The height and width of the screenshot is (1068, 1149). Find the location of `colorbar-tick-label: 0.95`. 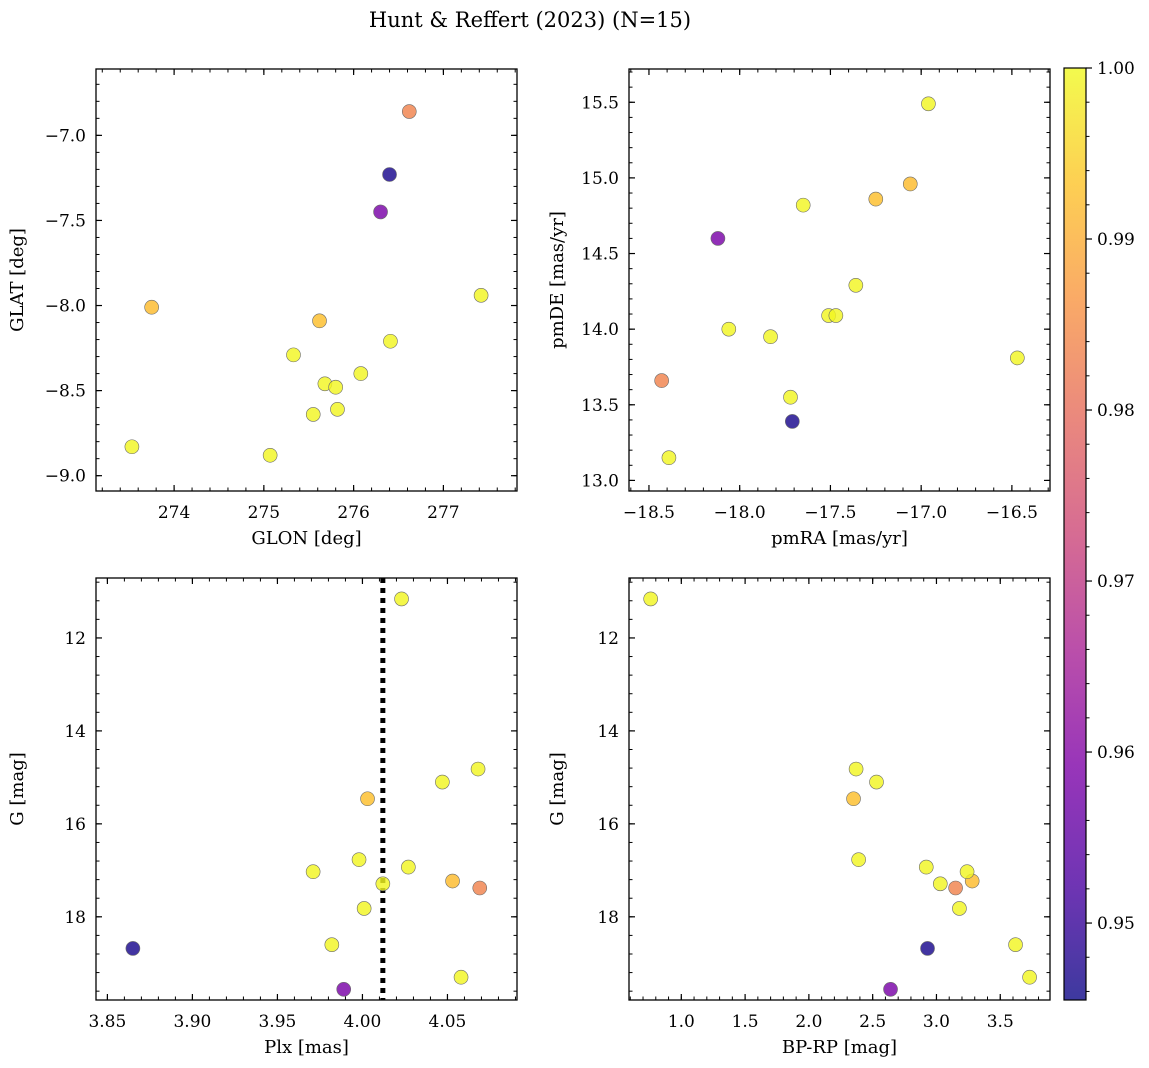

colorbar-tick-label: 0.95 is located at coordinates (1116, 924).